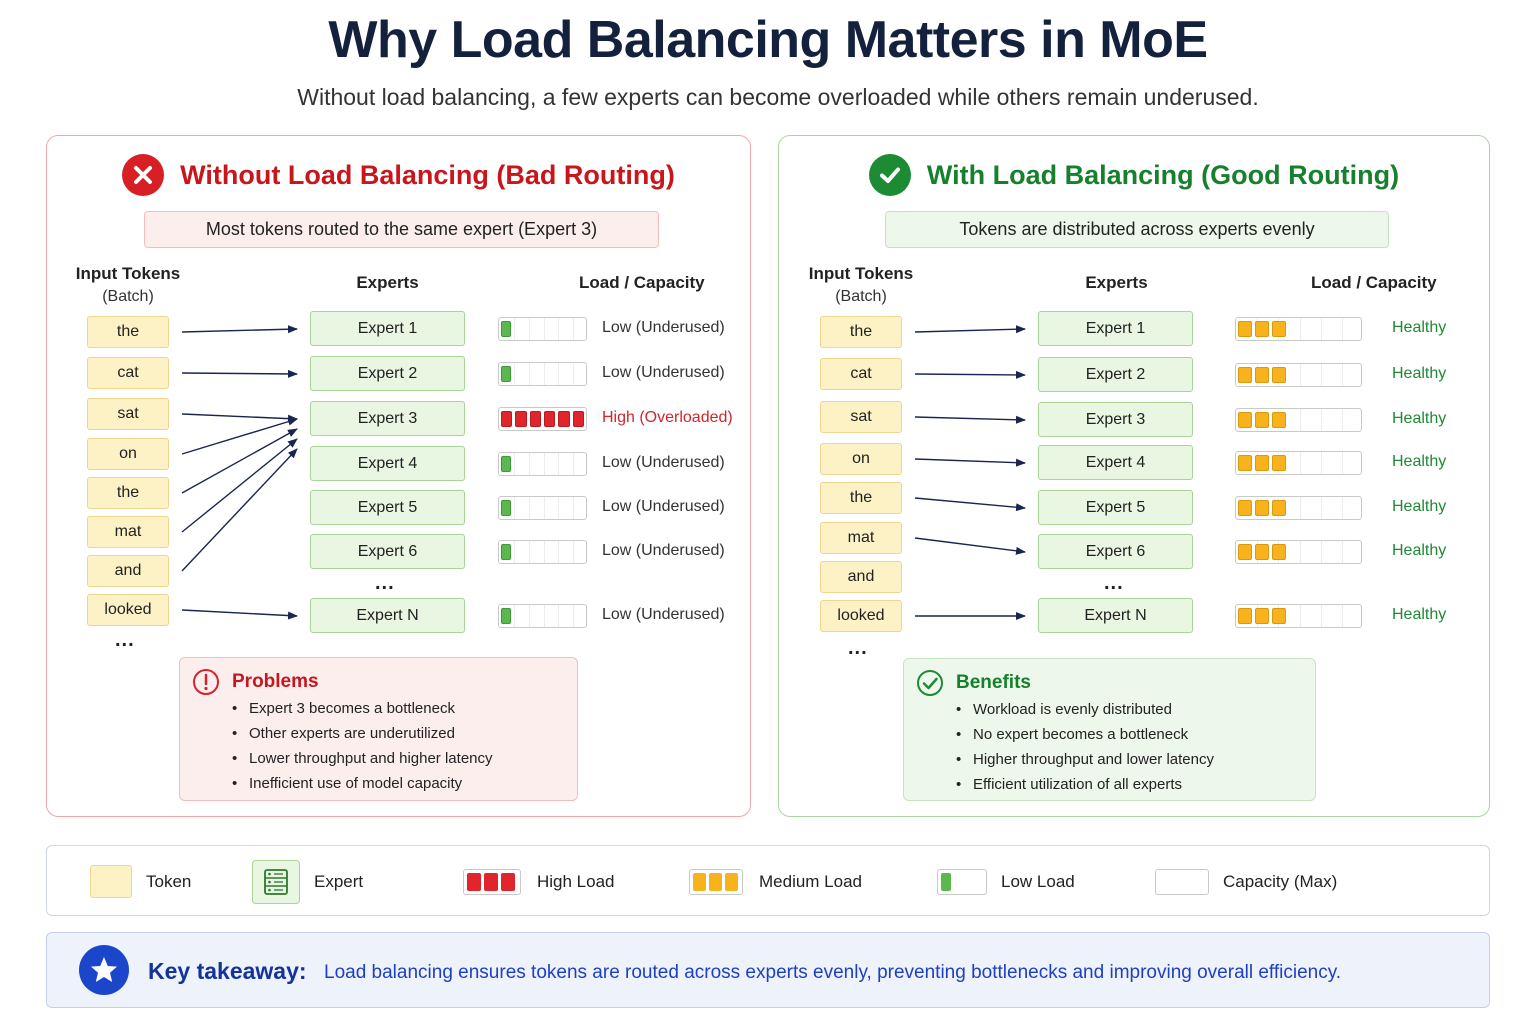 Image resolution: width=1536 pixels, height=1024 pixels. Describe the element at coordinates (387, 551) in the screenshot. I see `expert-5: Expert 6` at that location.